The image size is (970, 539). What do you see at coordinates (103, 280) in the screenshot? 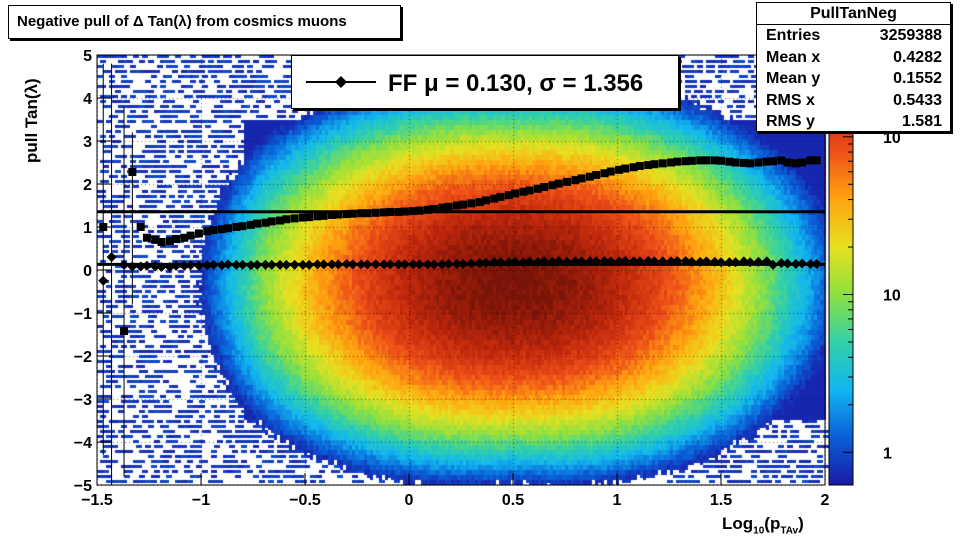
I see `mean-point` at bounding box center [103, 280].